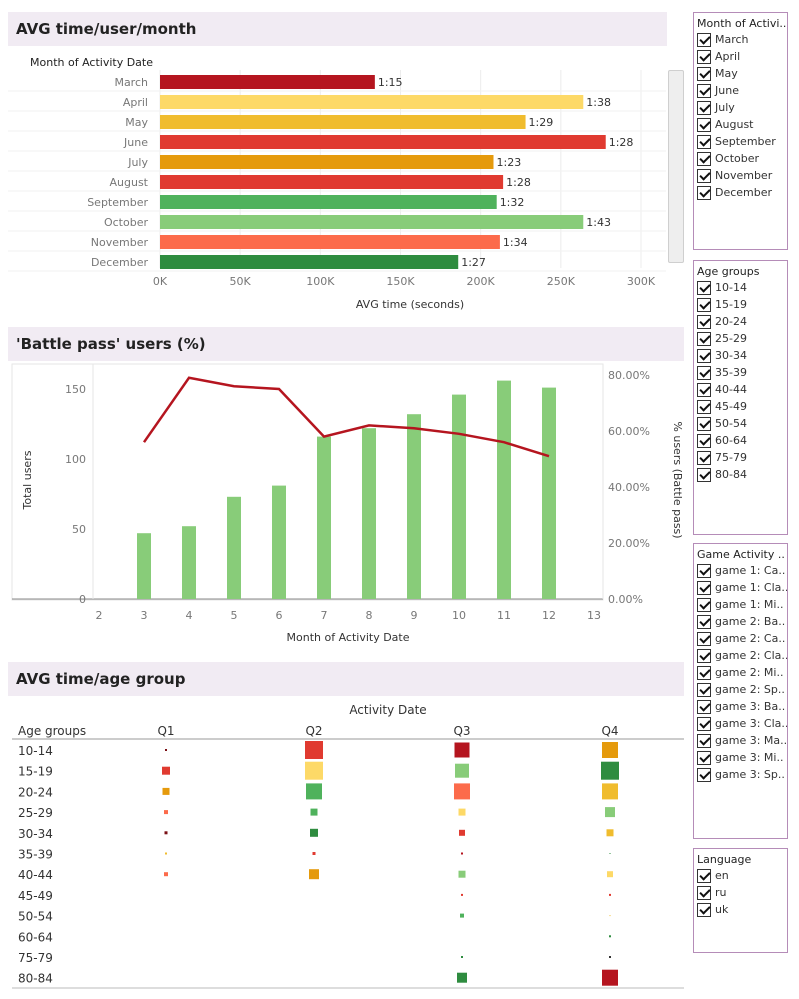 This screenshot has width=799, height=999. Describe the element at coordinates (740, 774) in the screenshot. I see `filter-option: game 3: Sp..` at that location.